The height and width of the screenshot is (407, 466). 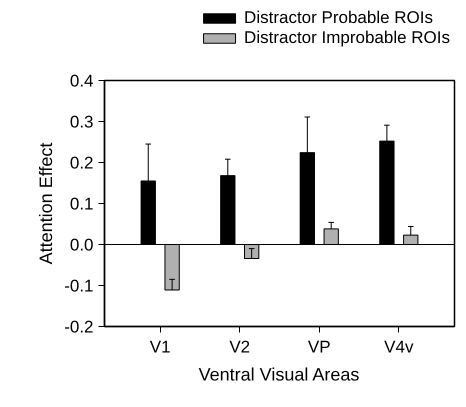 What do you see at coordinates (338, 18) in the screenshot?
I see `legend-label: Distractor Probable ROIs` at bounding box center [338, 18].